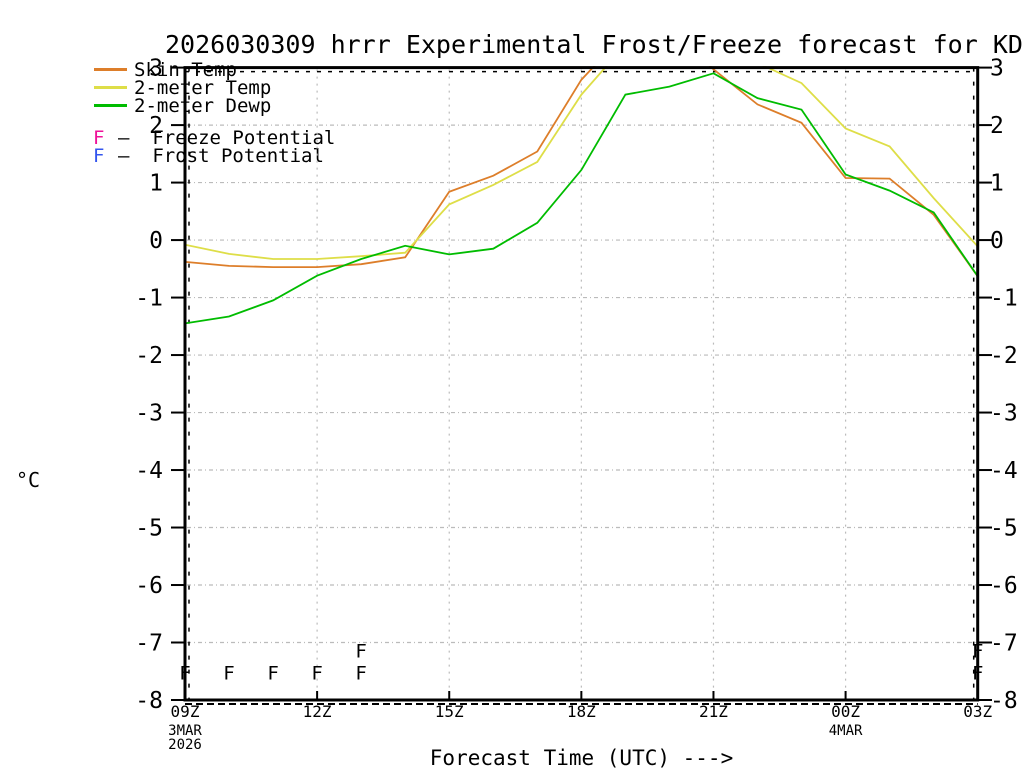 Image resolution: width=1024 pixels, height=768 pixels. I want to click on x-date-label: 3MAR, so click(185, 731).